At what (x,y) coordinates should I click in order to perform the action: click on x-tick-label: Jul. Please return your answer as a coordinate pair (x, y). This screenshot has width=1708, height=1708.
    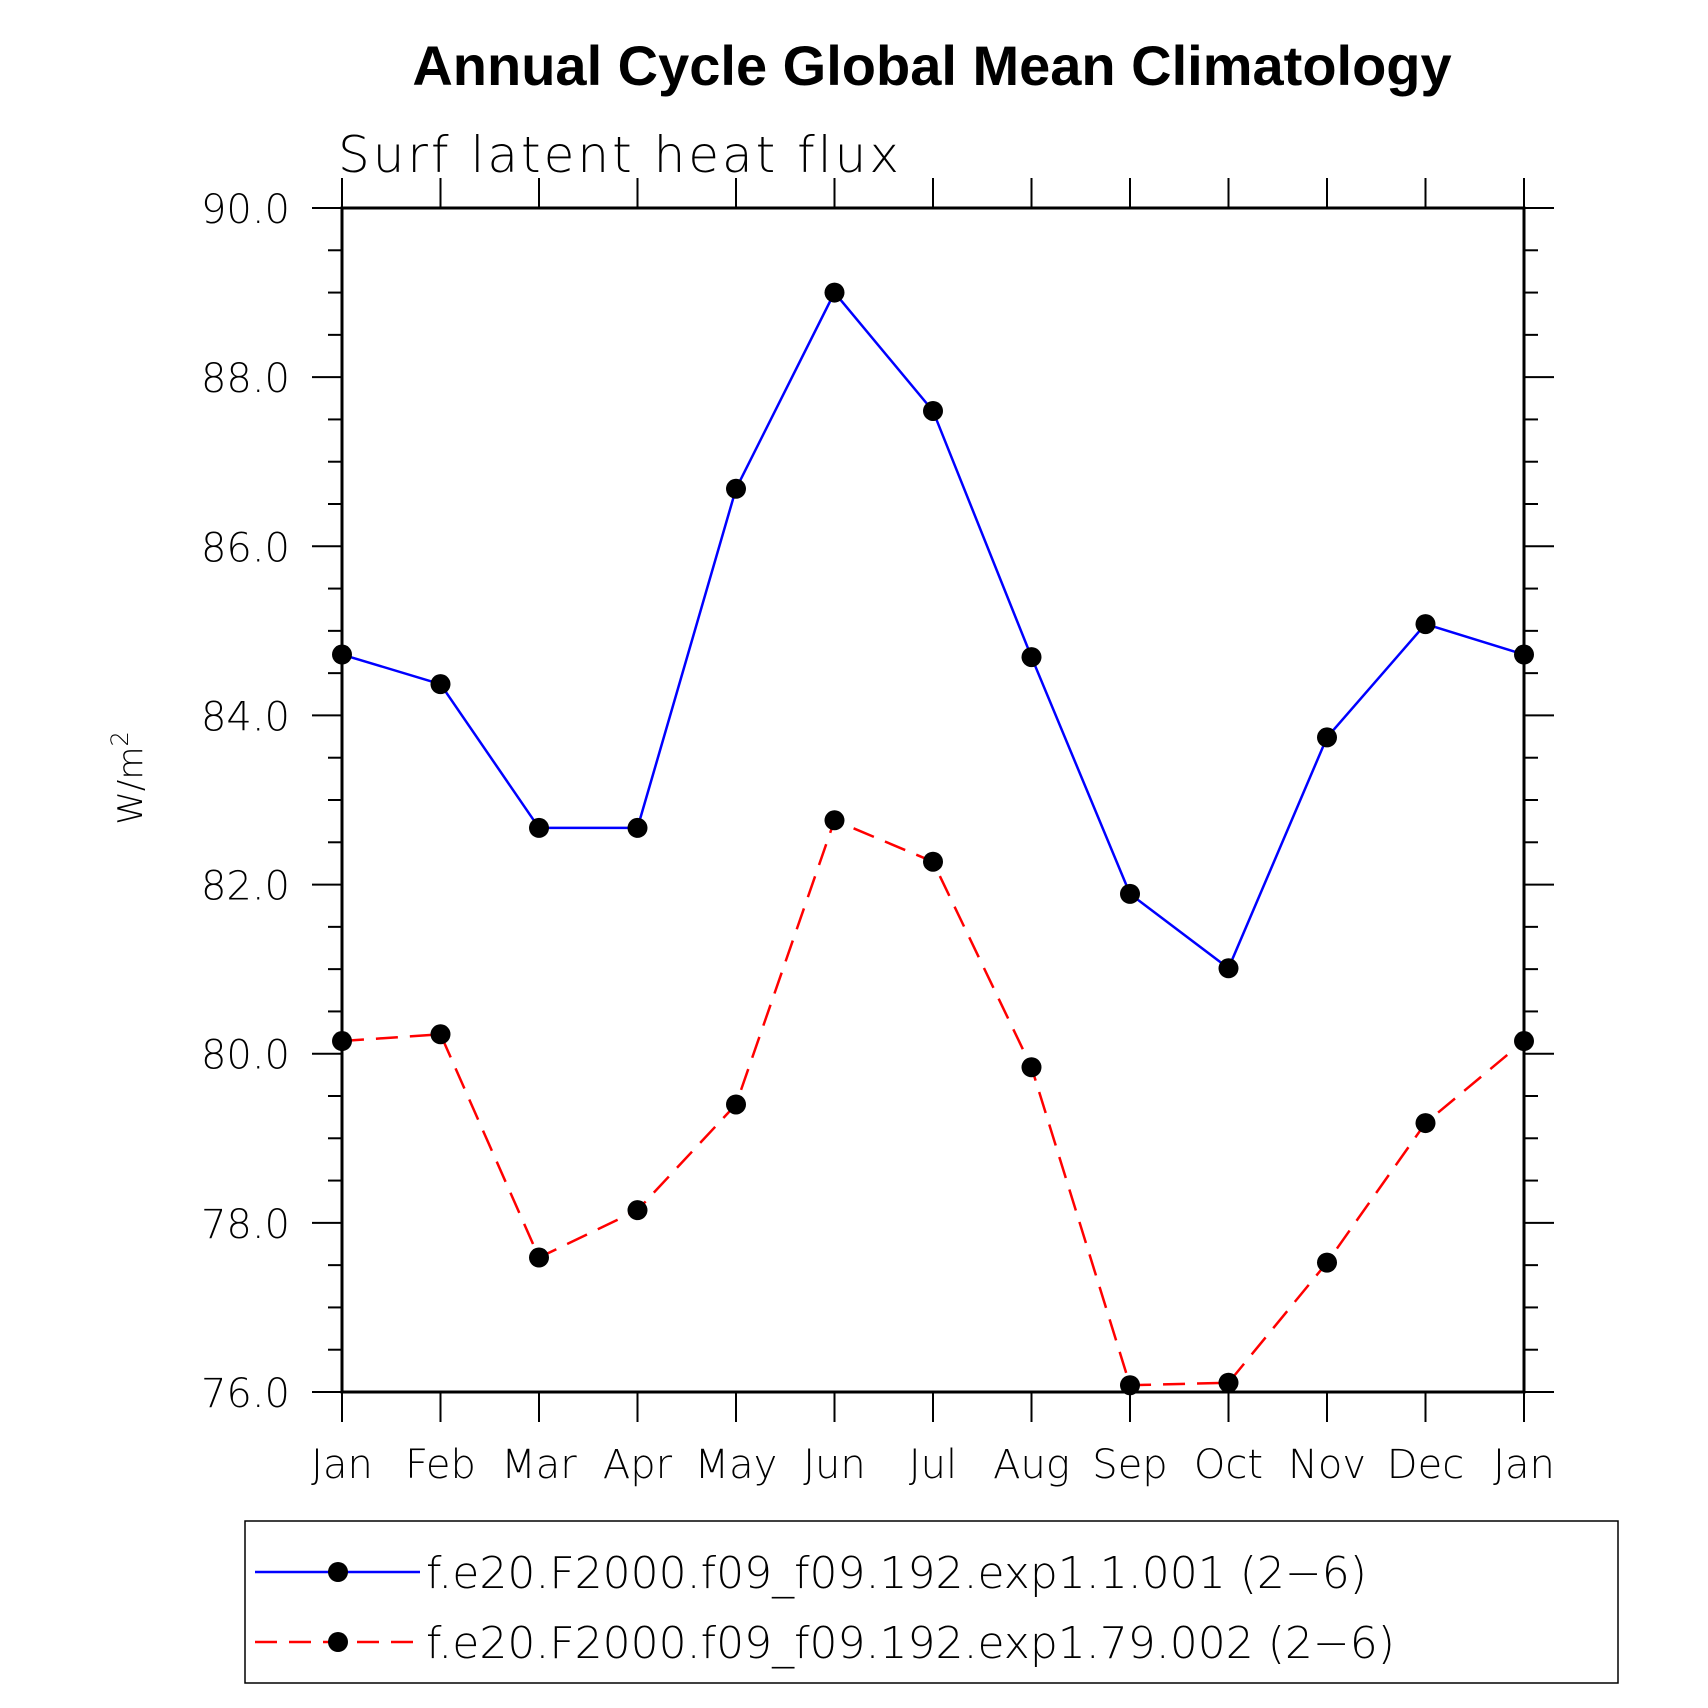
    Looking at the image, I should click on (933, 1465).